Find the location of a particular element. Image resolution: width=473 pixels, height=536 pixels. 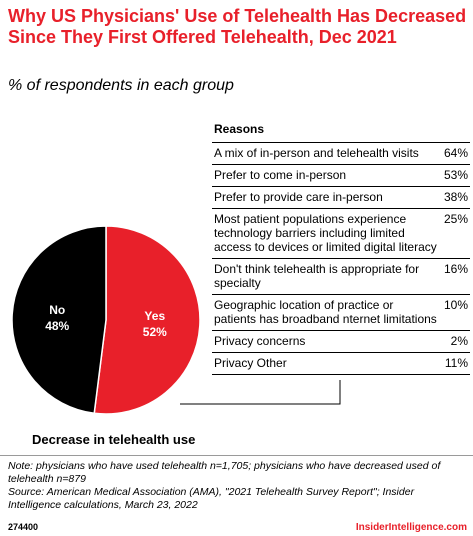

pie-value-yes: 52% is located at coordinates (155, 332).